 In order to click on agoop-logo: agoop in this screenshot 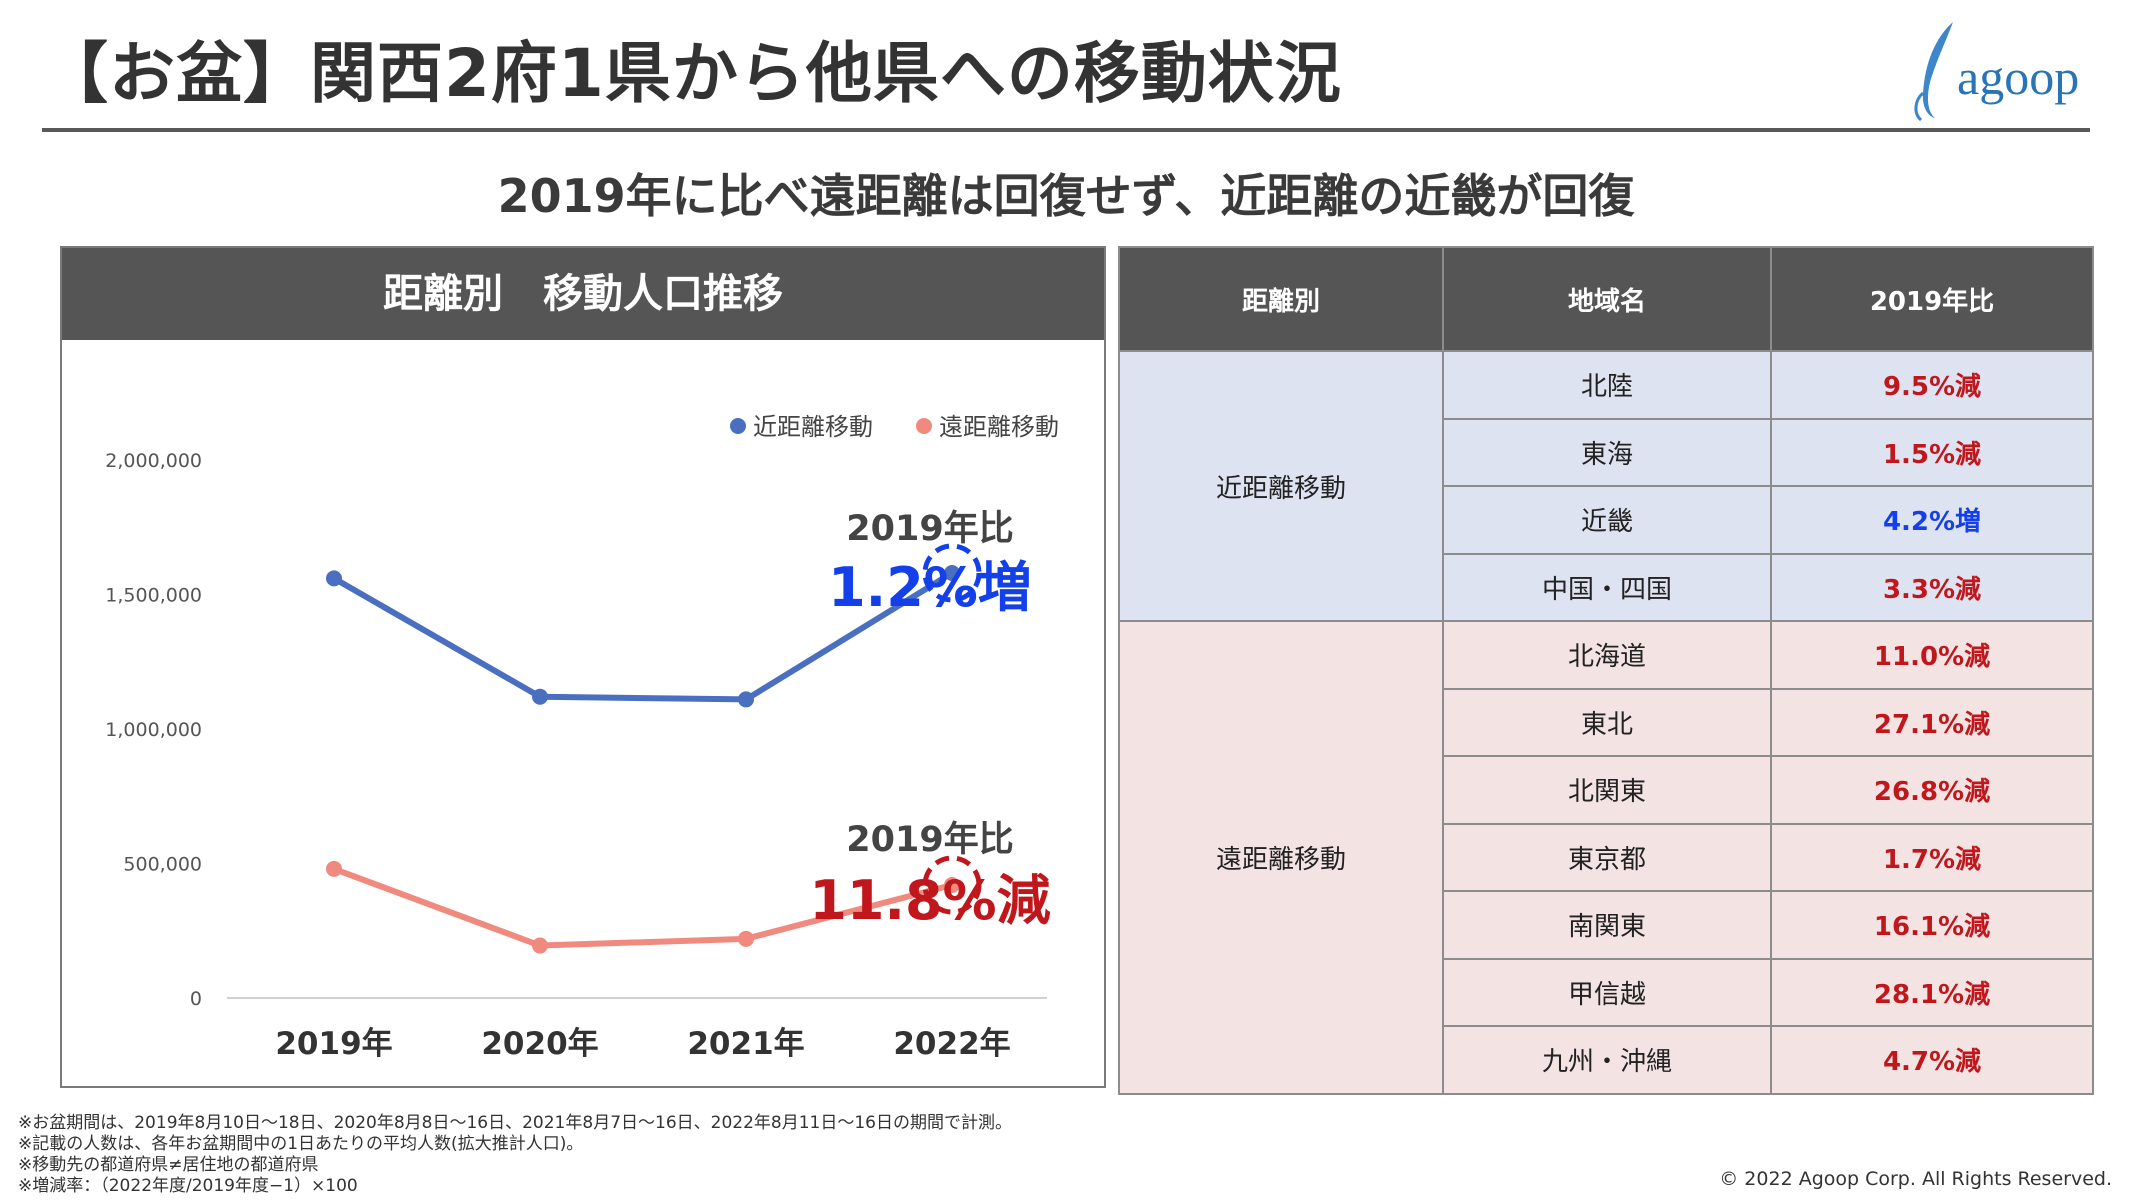, I will do `click(2005, 73)`.